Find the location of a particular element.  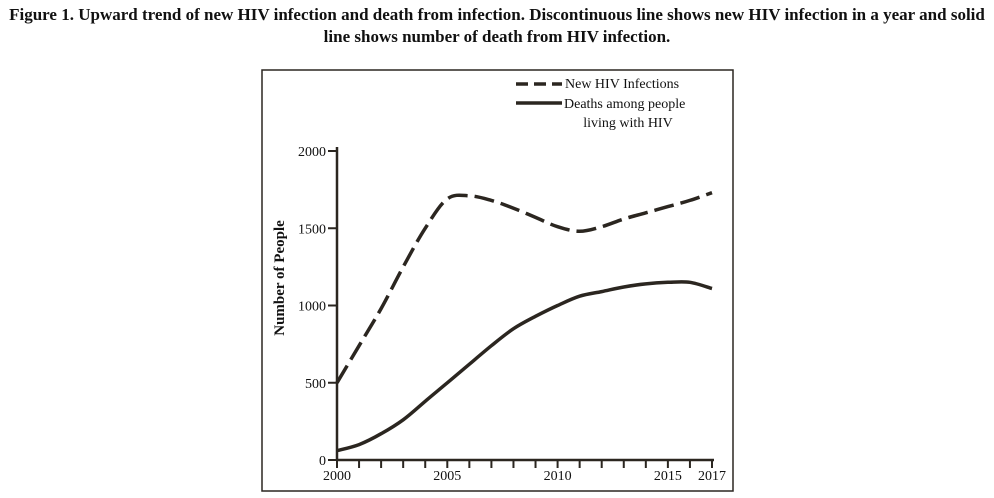

x-tick-label-2000: 2000 is located at coordinates (337, 476).